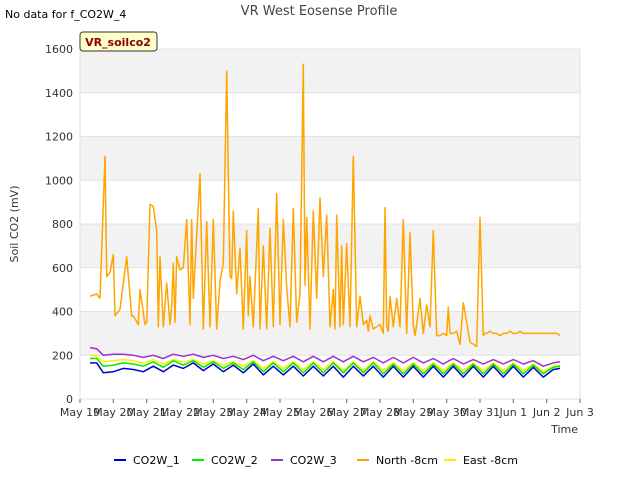 This screenshot has height=480, width=640. I want to click on x-tick-label: May 29, so click(413, 412).